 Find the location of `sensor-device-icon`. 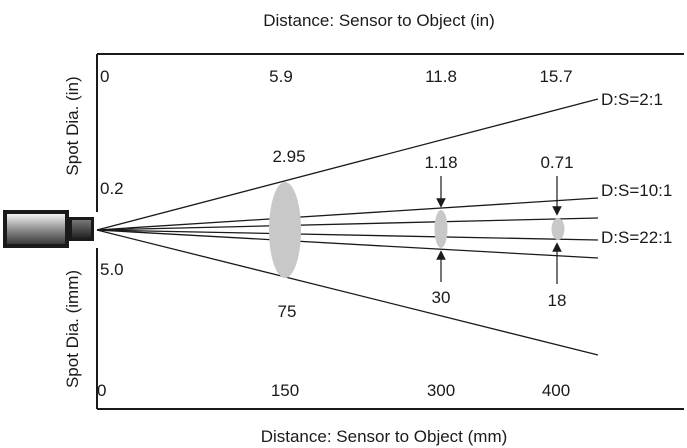

sensor-device-icon is located at coordinates (48, 229).